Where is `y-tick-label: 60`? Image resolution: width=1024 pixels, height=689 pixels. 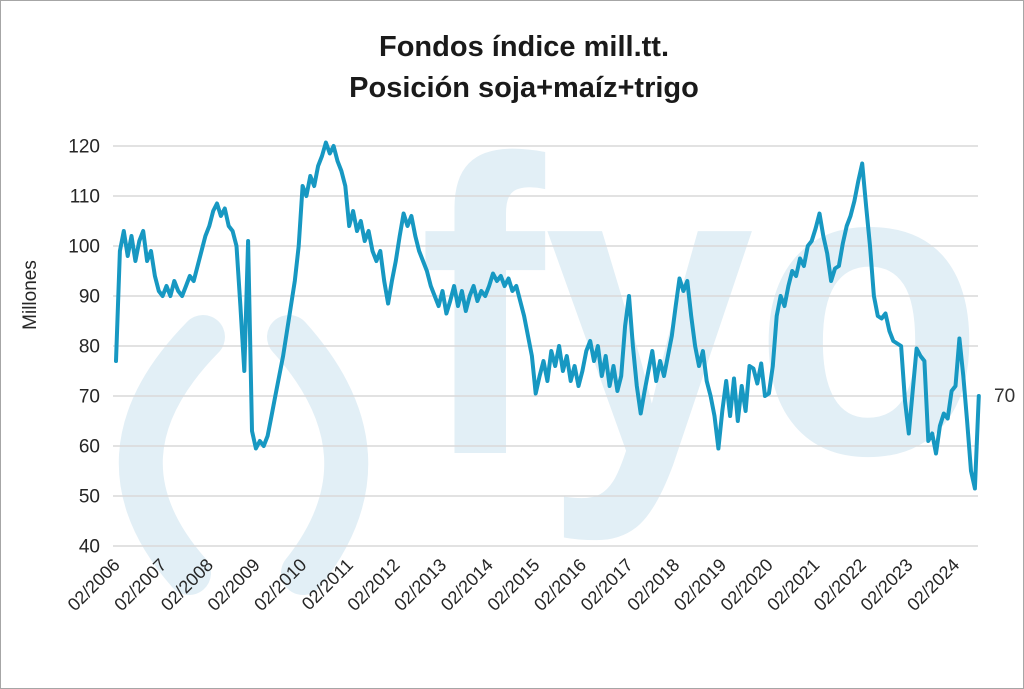 y-tick-label: 60 is located at coordinates (89, 447).